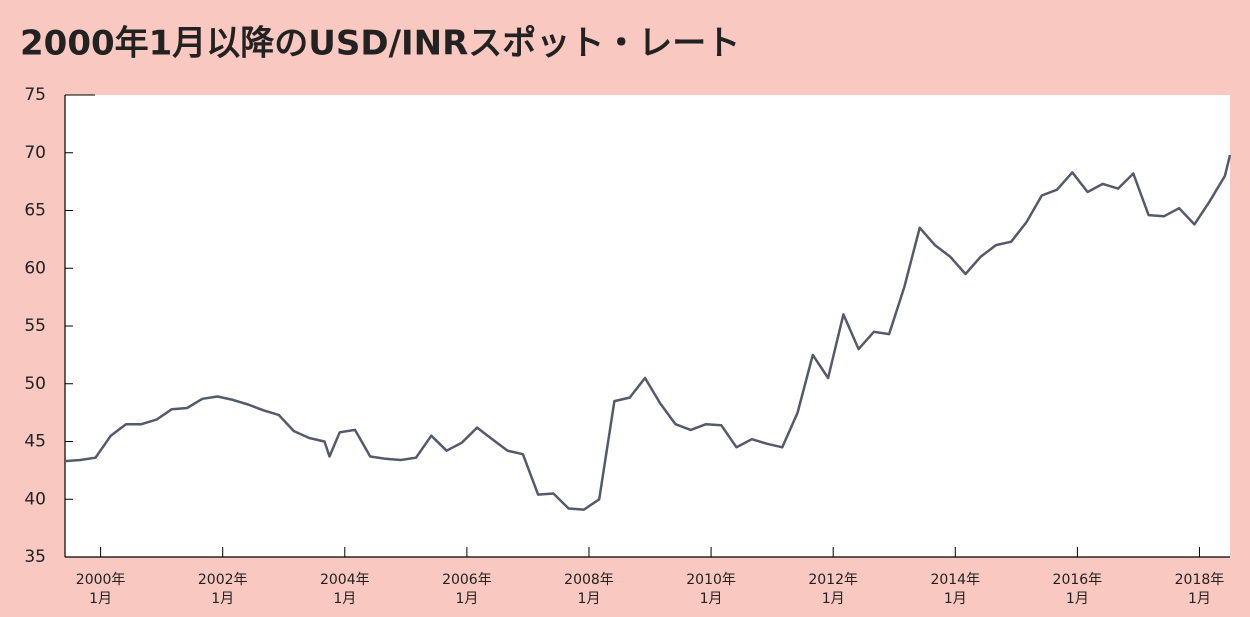 This screenshot has height=617, width=1250. What do you see at coordinates (35, 268) in the screenshot?
I see `y-tick-label: 60` at bounding box center [35, 268].